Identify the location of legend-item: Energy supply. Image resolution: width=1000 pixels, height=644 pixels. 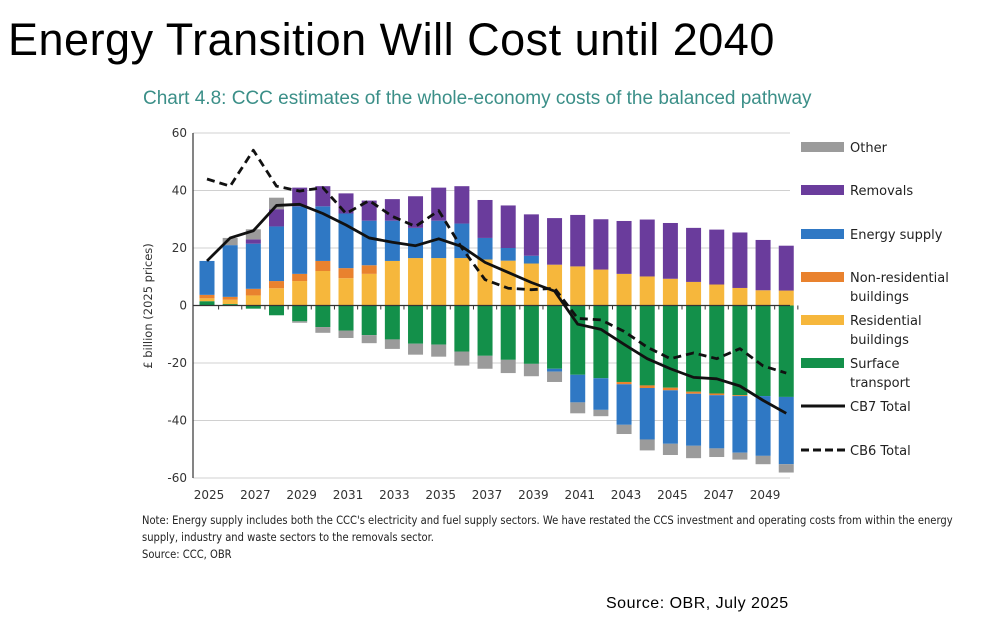
(872, 235).